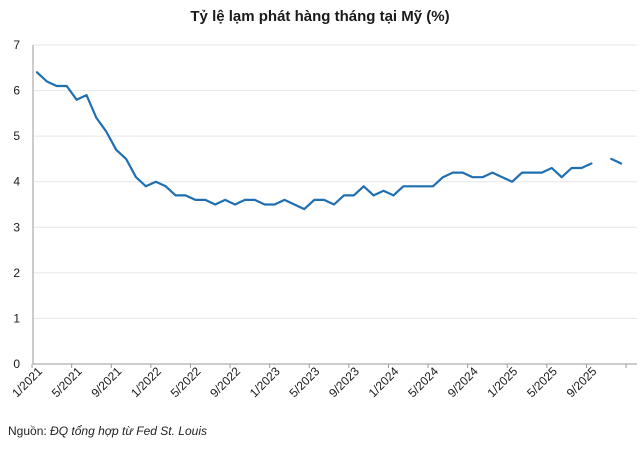 The width and height of the screenshot is (640, 453). What do you see at coordinates (186, 382) in the screenshot?
I see `x-tick-label: 5/2022` at bounding box center [186, 382].